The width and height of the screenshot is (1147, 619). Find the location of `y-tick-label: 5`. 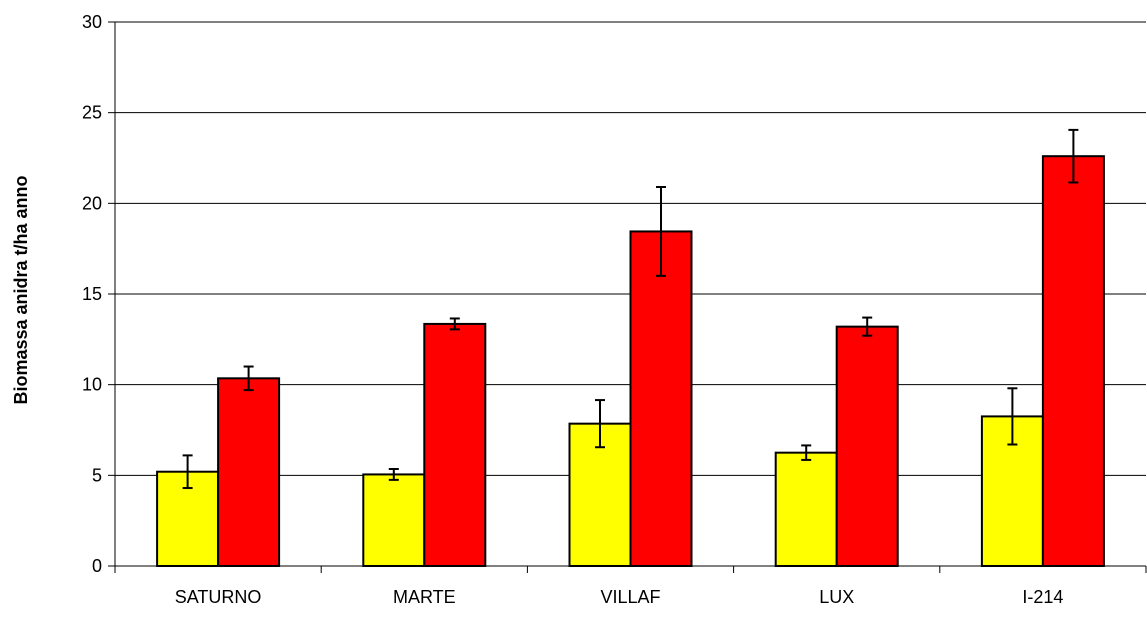

y-tick-label: 5 is located at coordinates (97, 475).